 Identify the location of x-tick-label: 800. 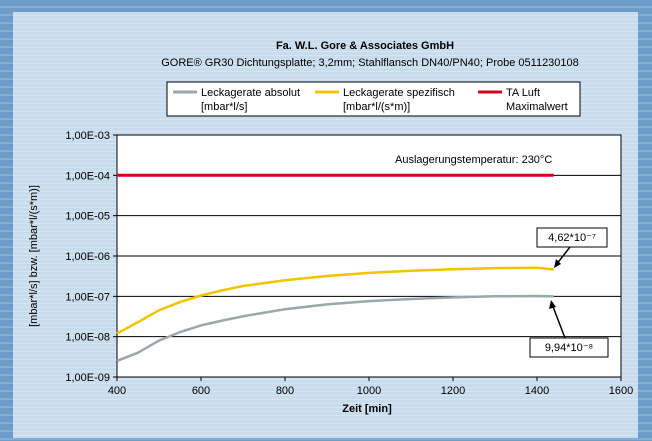
(285, 391).